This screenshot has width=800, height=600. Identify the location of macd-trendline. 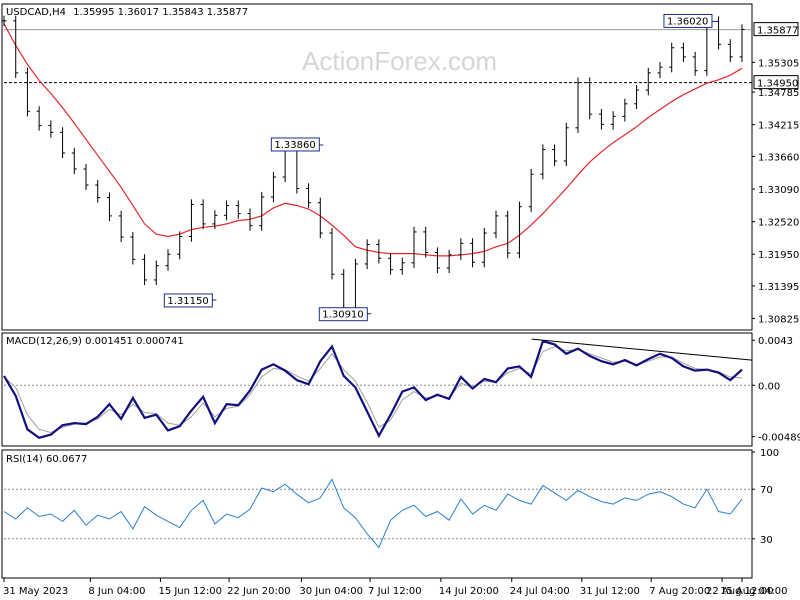
(642, 349).